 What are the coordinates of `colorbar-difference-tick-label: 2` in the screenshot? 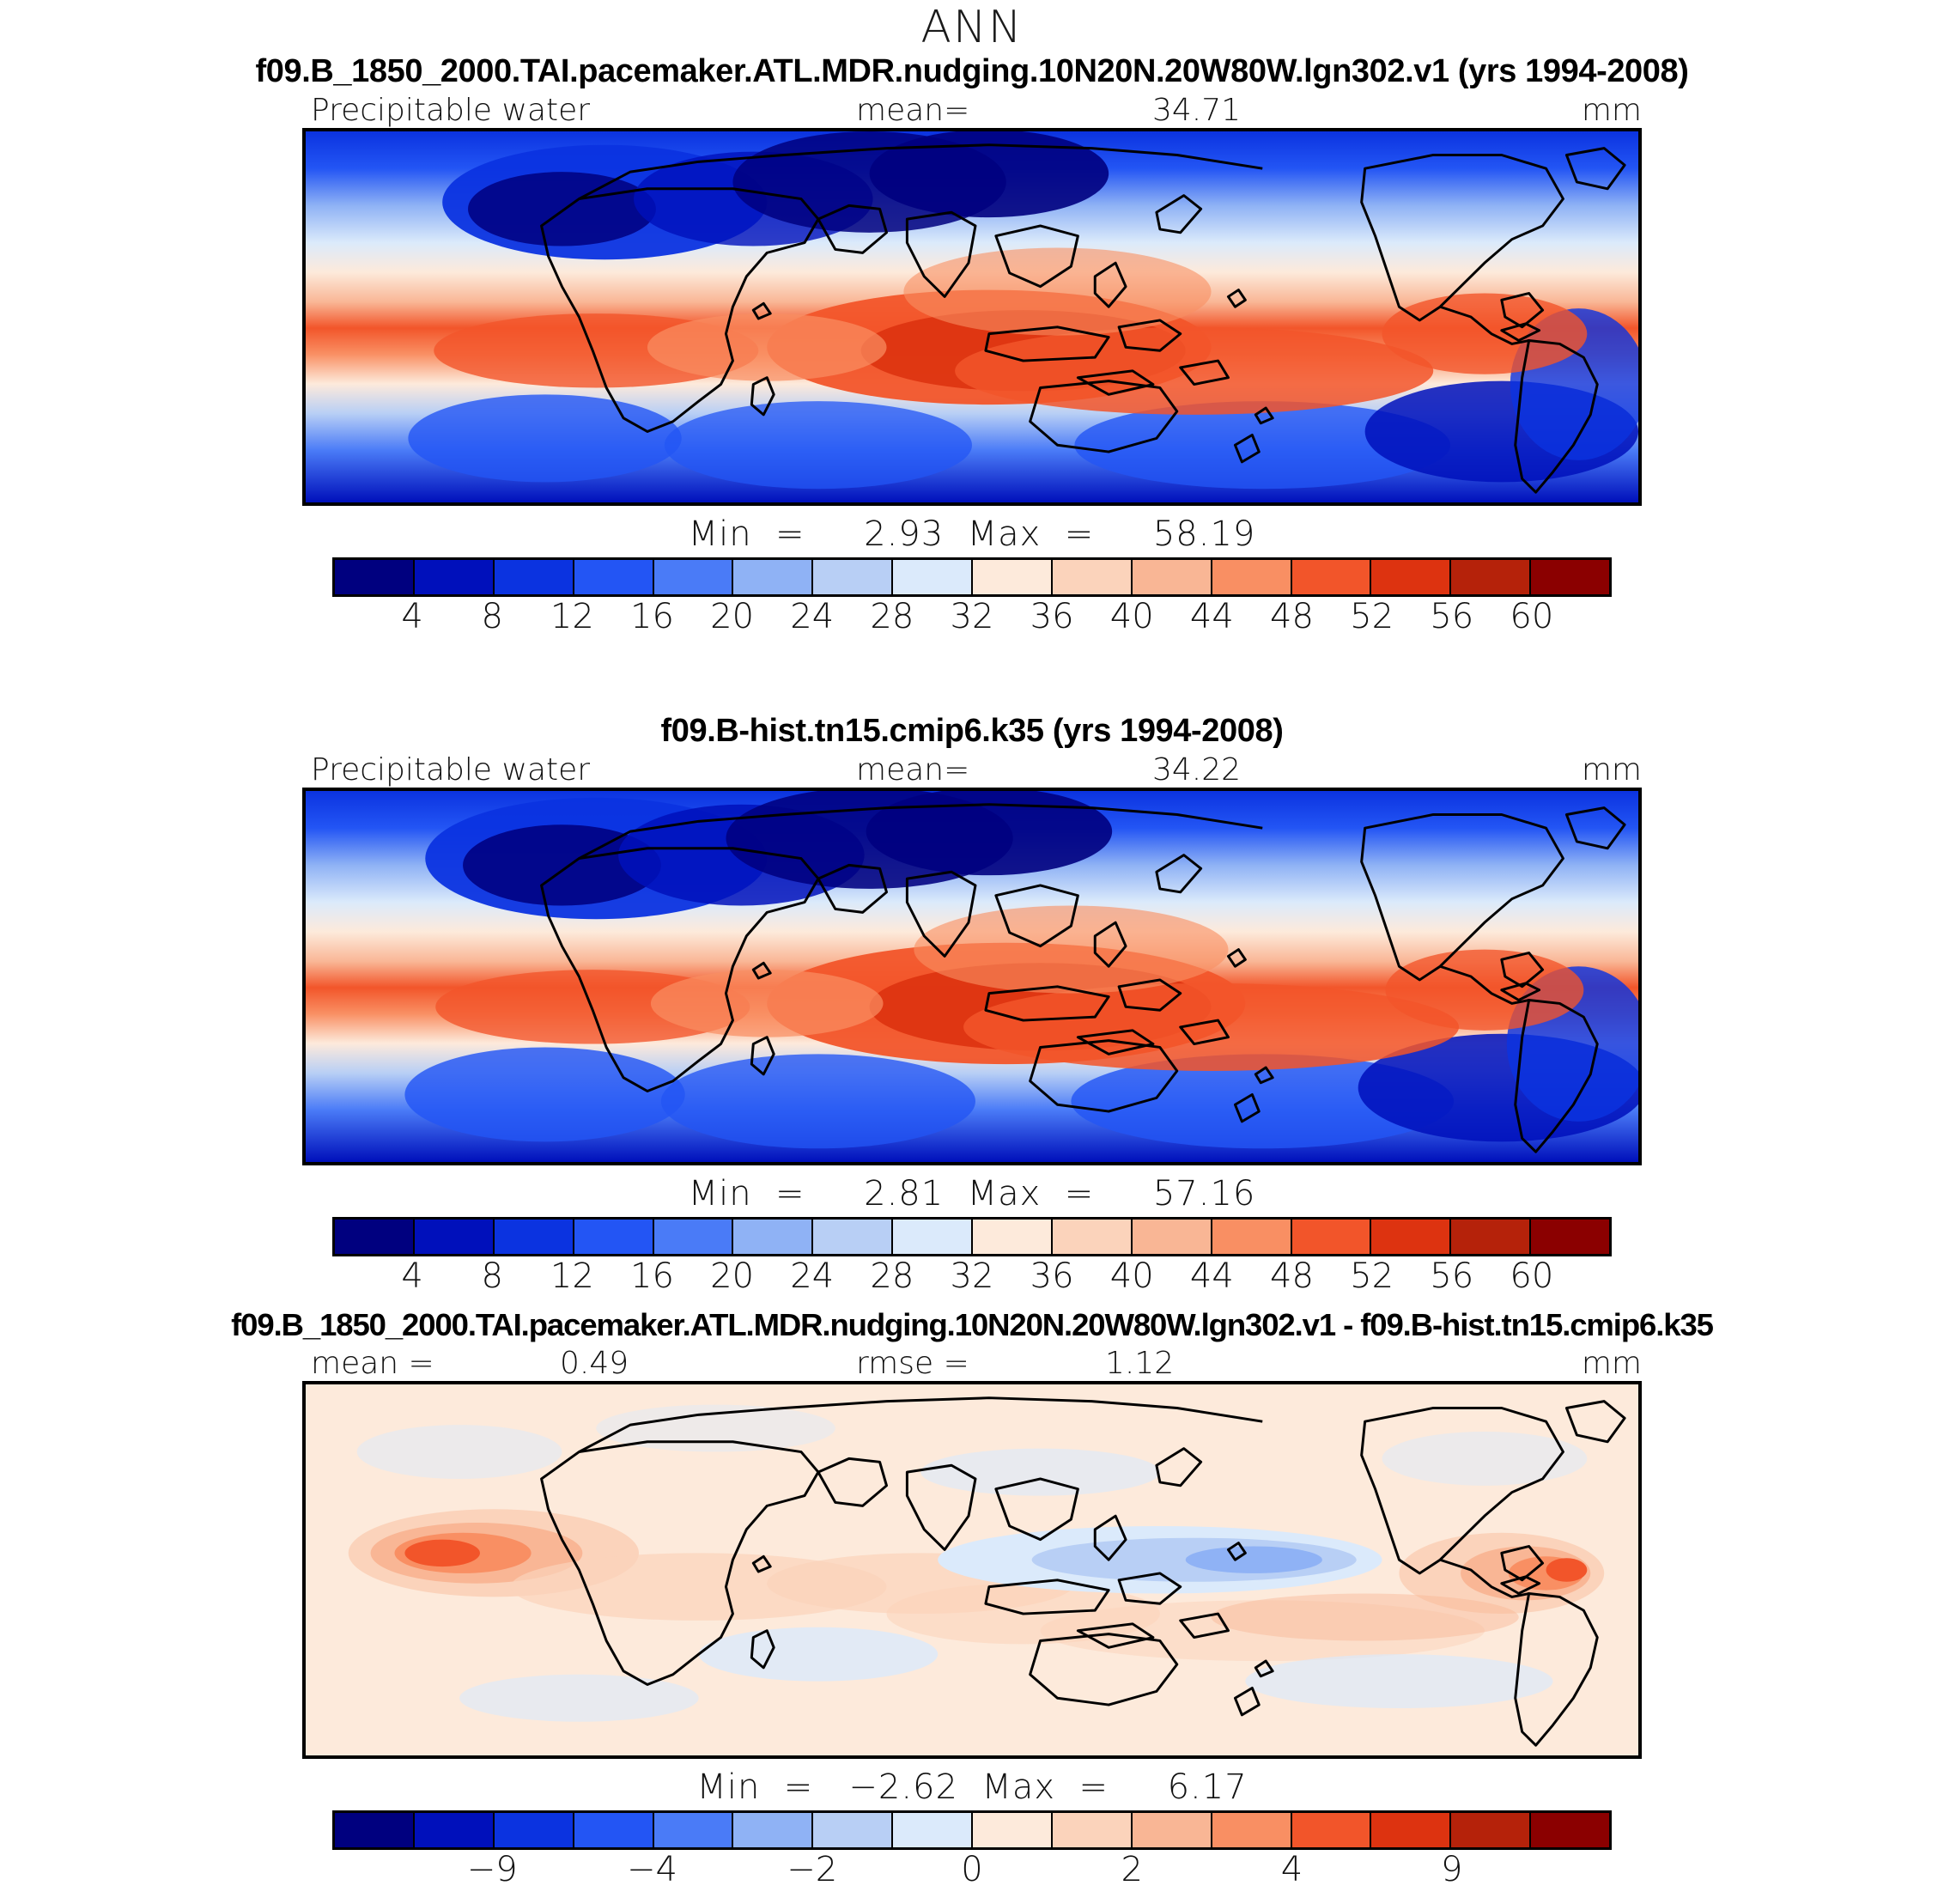 It's located at (1132, 1869).